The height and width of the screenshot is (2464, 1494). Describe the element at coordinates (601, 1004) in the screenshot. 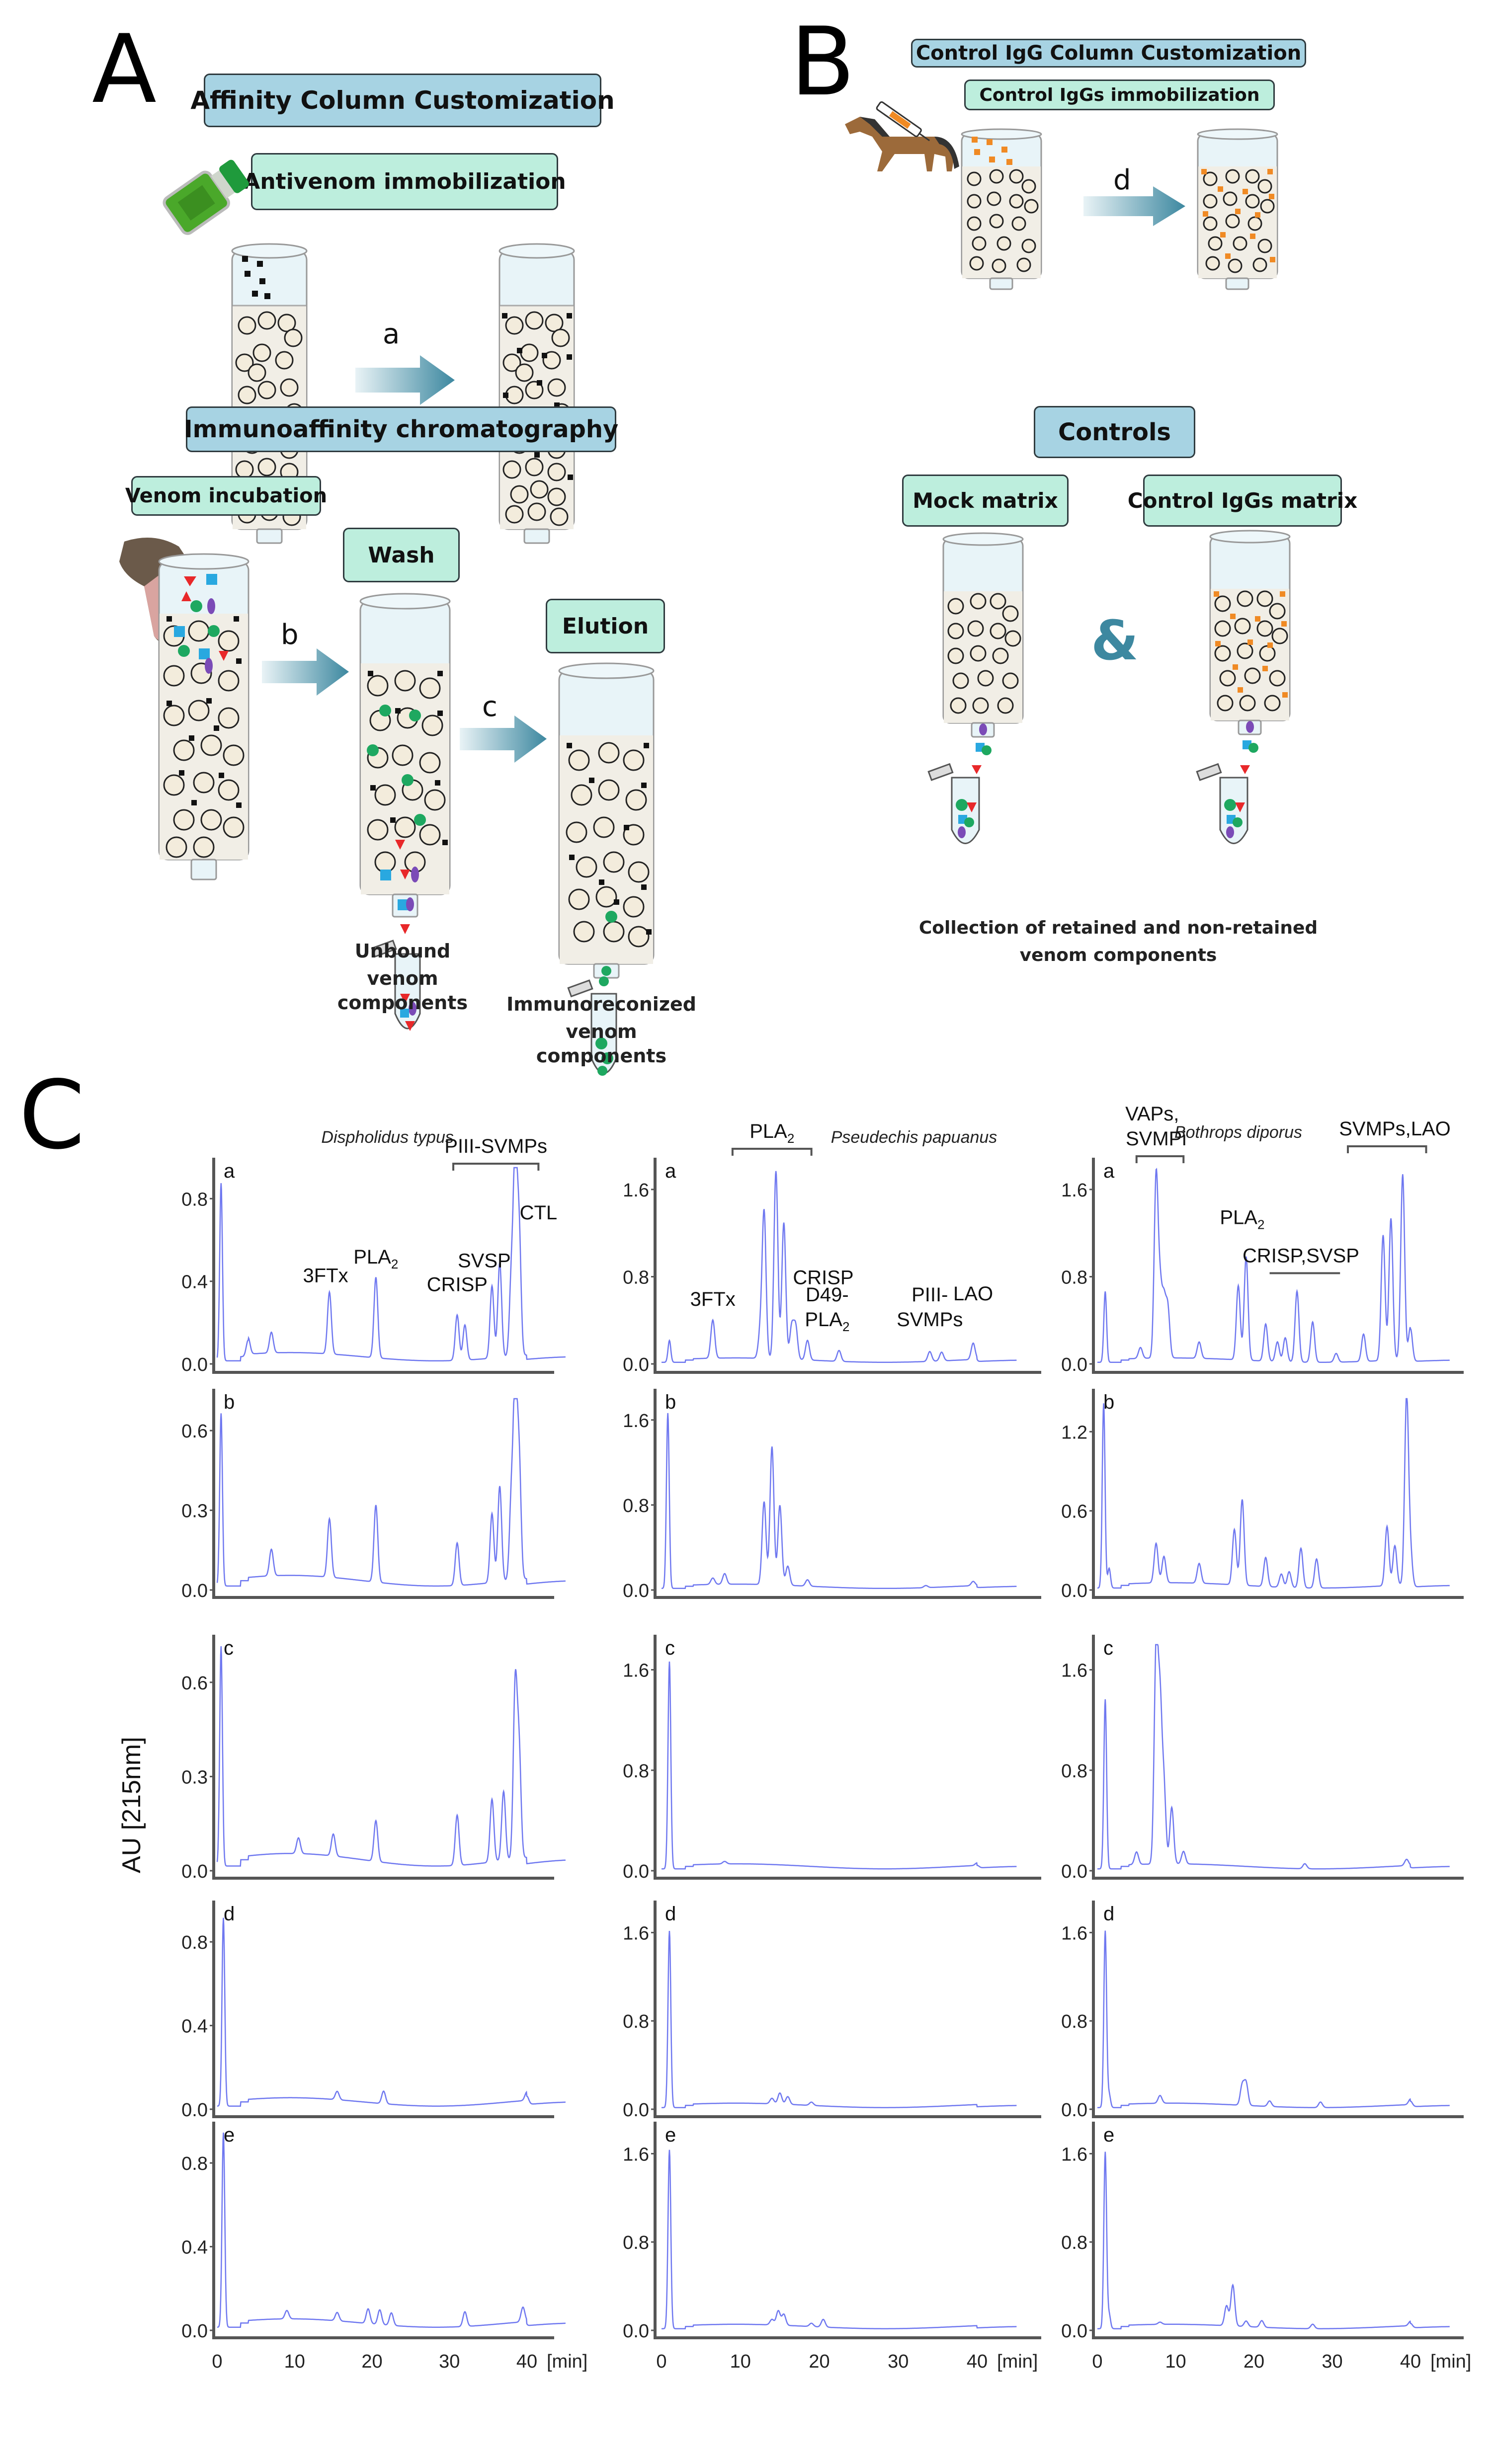

I see `immunorecognized-caption-1: Immunoreconized` at that location.